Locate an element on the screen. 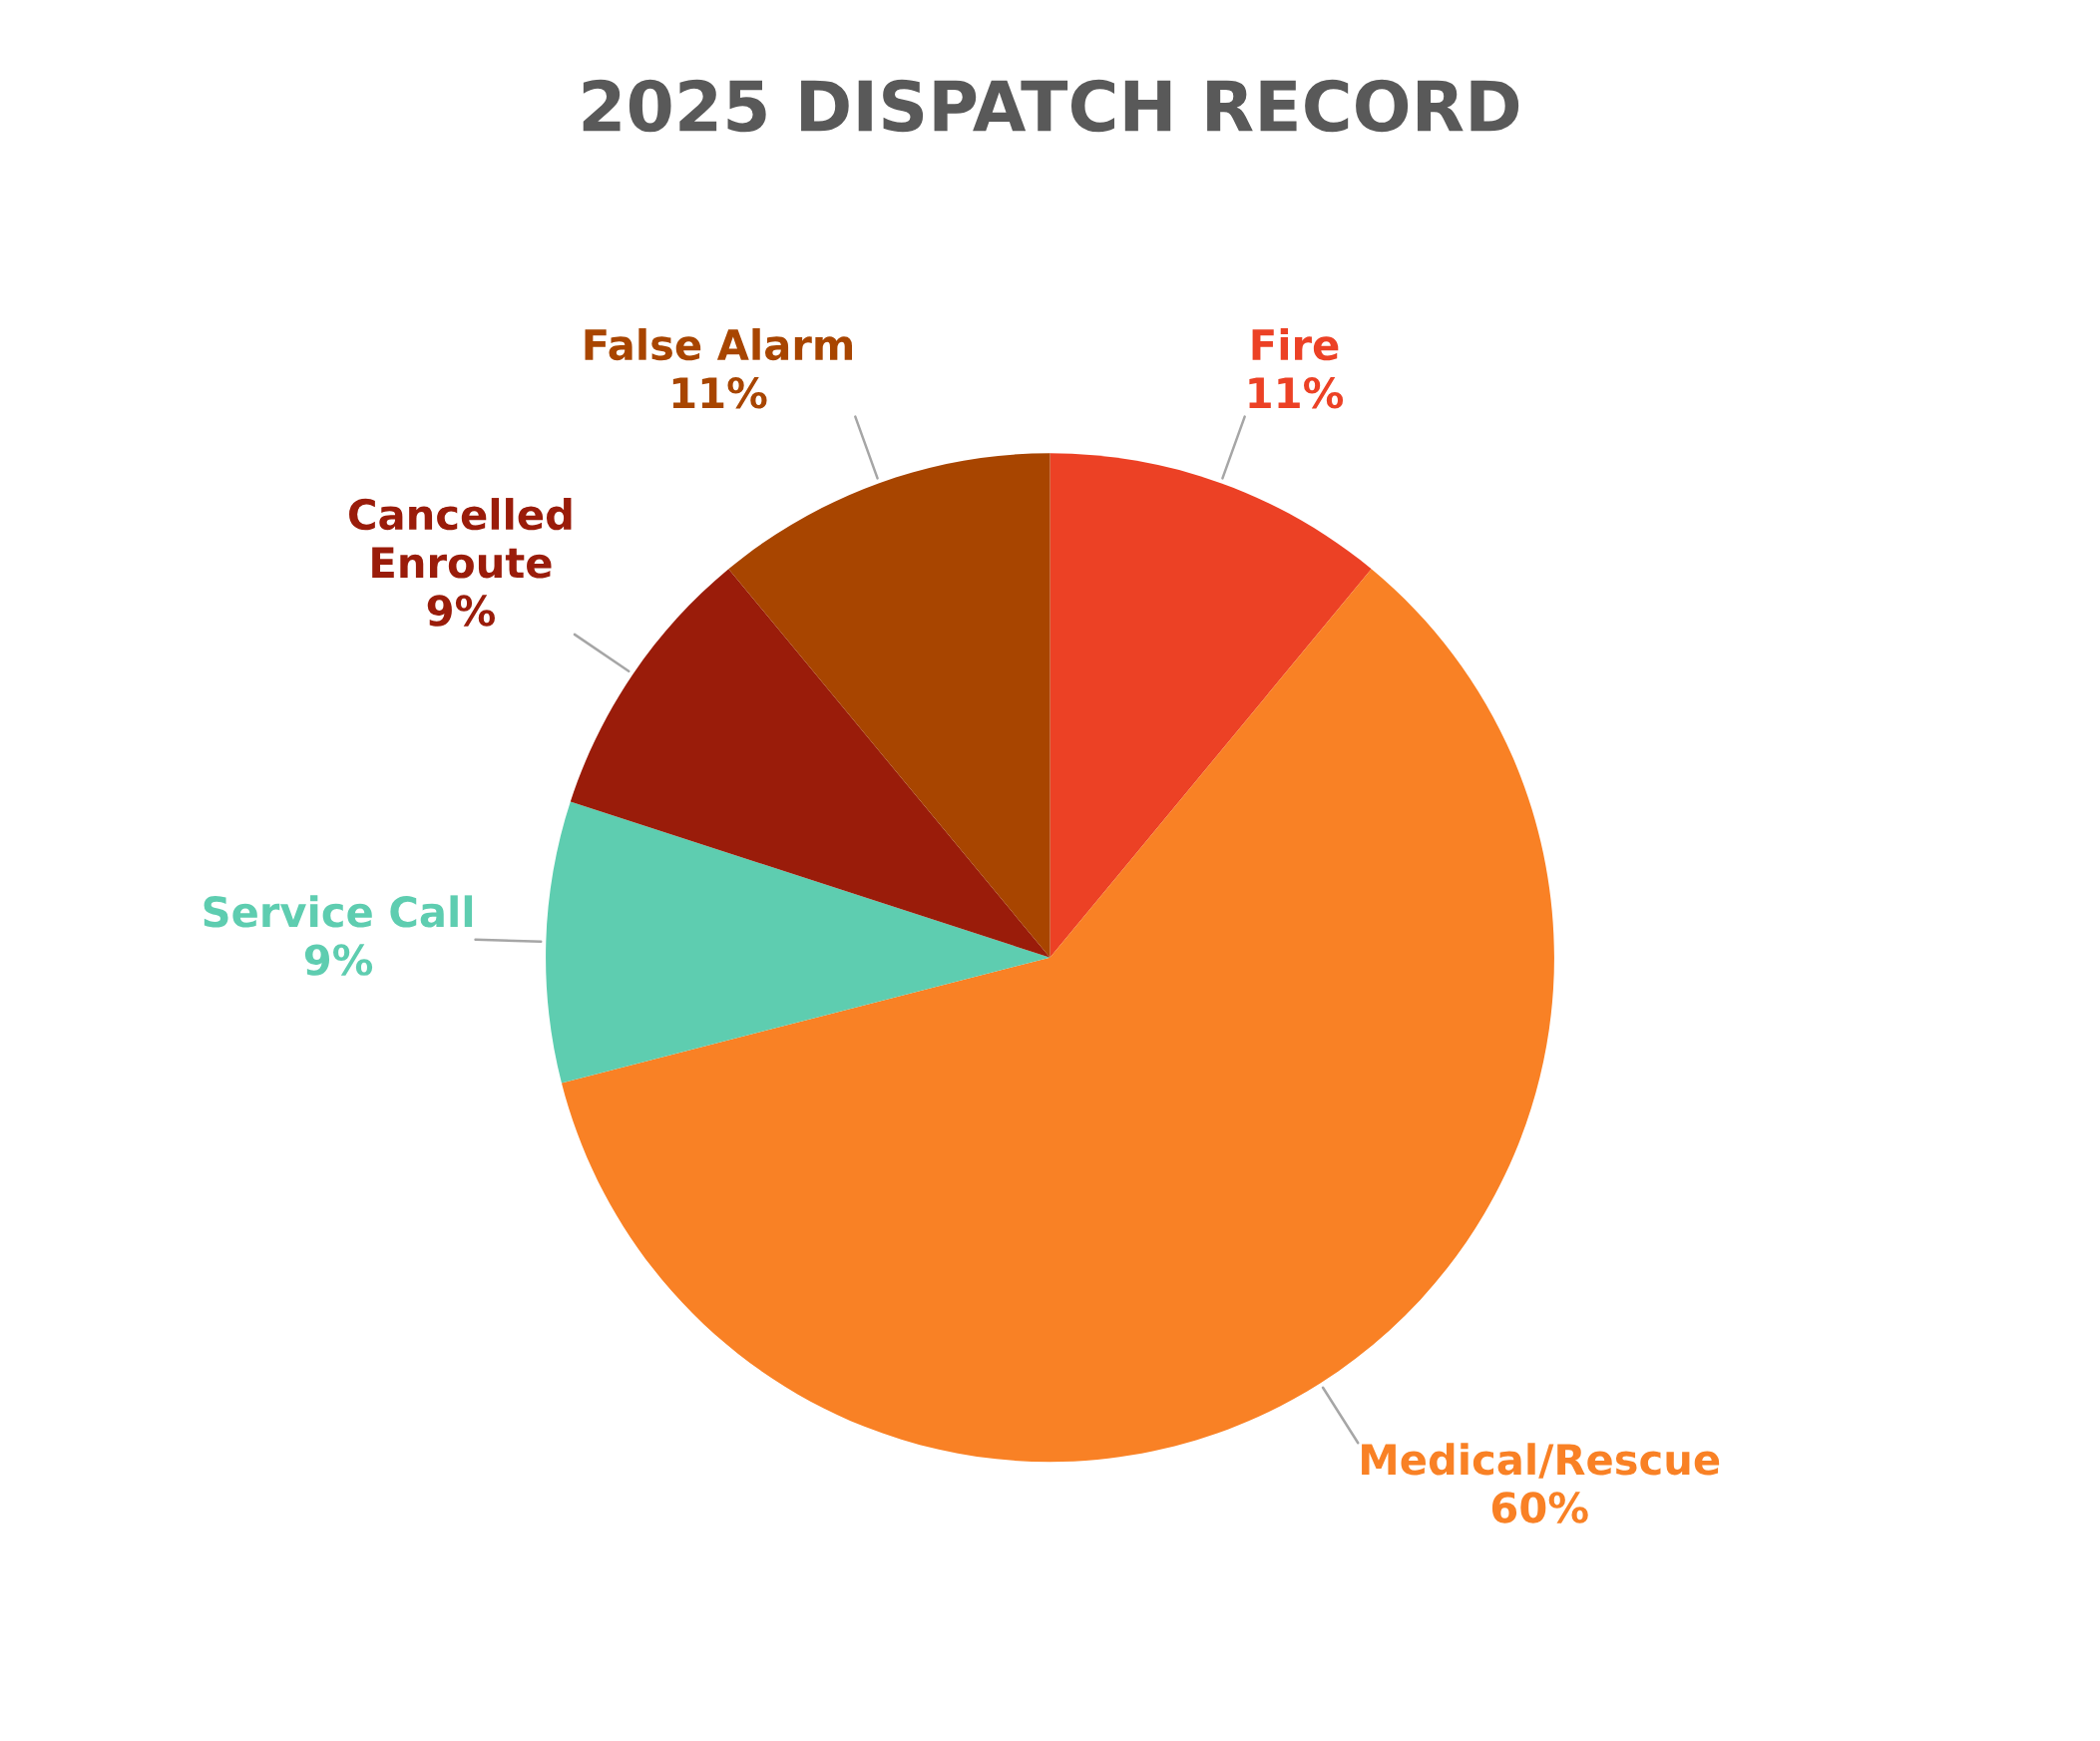 Image resolution: width=2100 pixels, height=1741 pixels. slice-label: False Alarm is located at coordinates (719, 344).